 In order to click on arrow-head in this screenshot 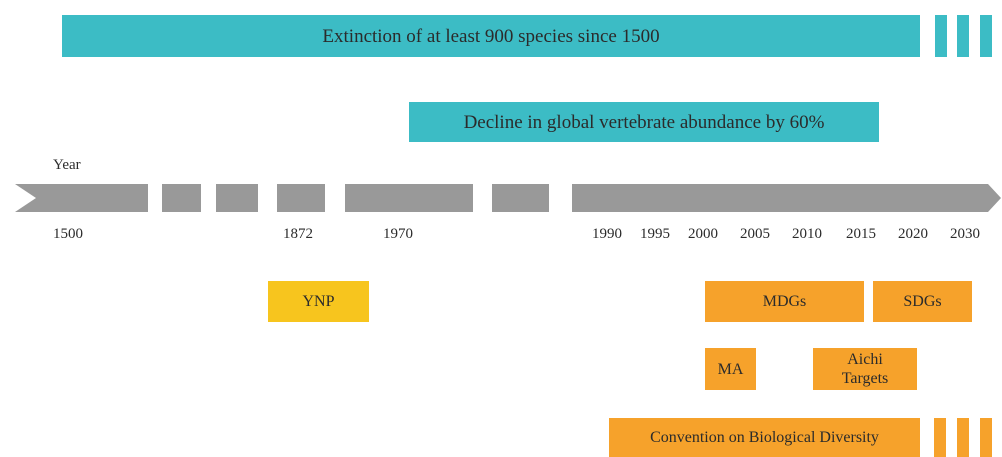, I will do `click(786, 198)`.